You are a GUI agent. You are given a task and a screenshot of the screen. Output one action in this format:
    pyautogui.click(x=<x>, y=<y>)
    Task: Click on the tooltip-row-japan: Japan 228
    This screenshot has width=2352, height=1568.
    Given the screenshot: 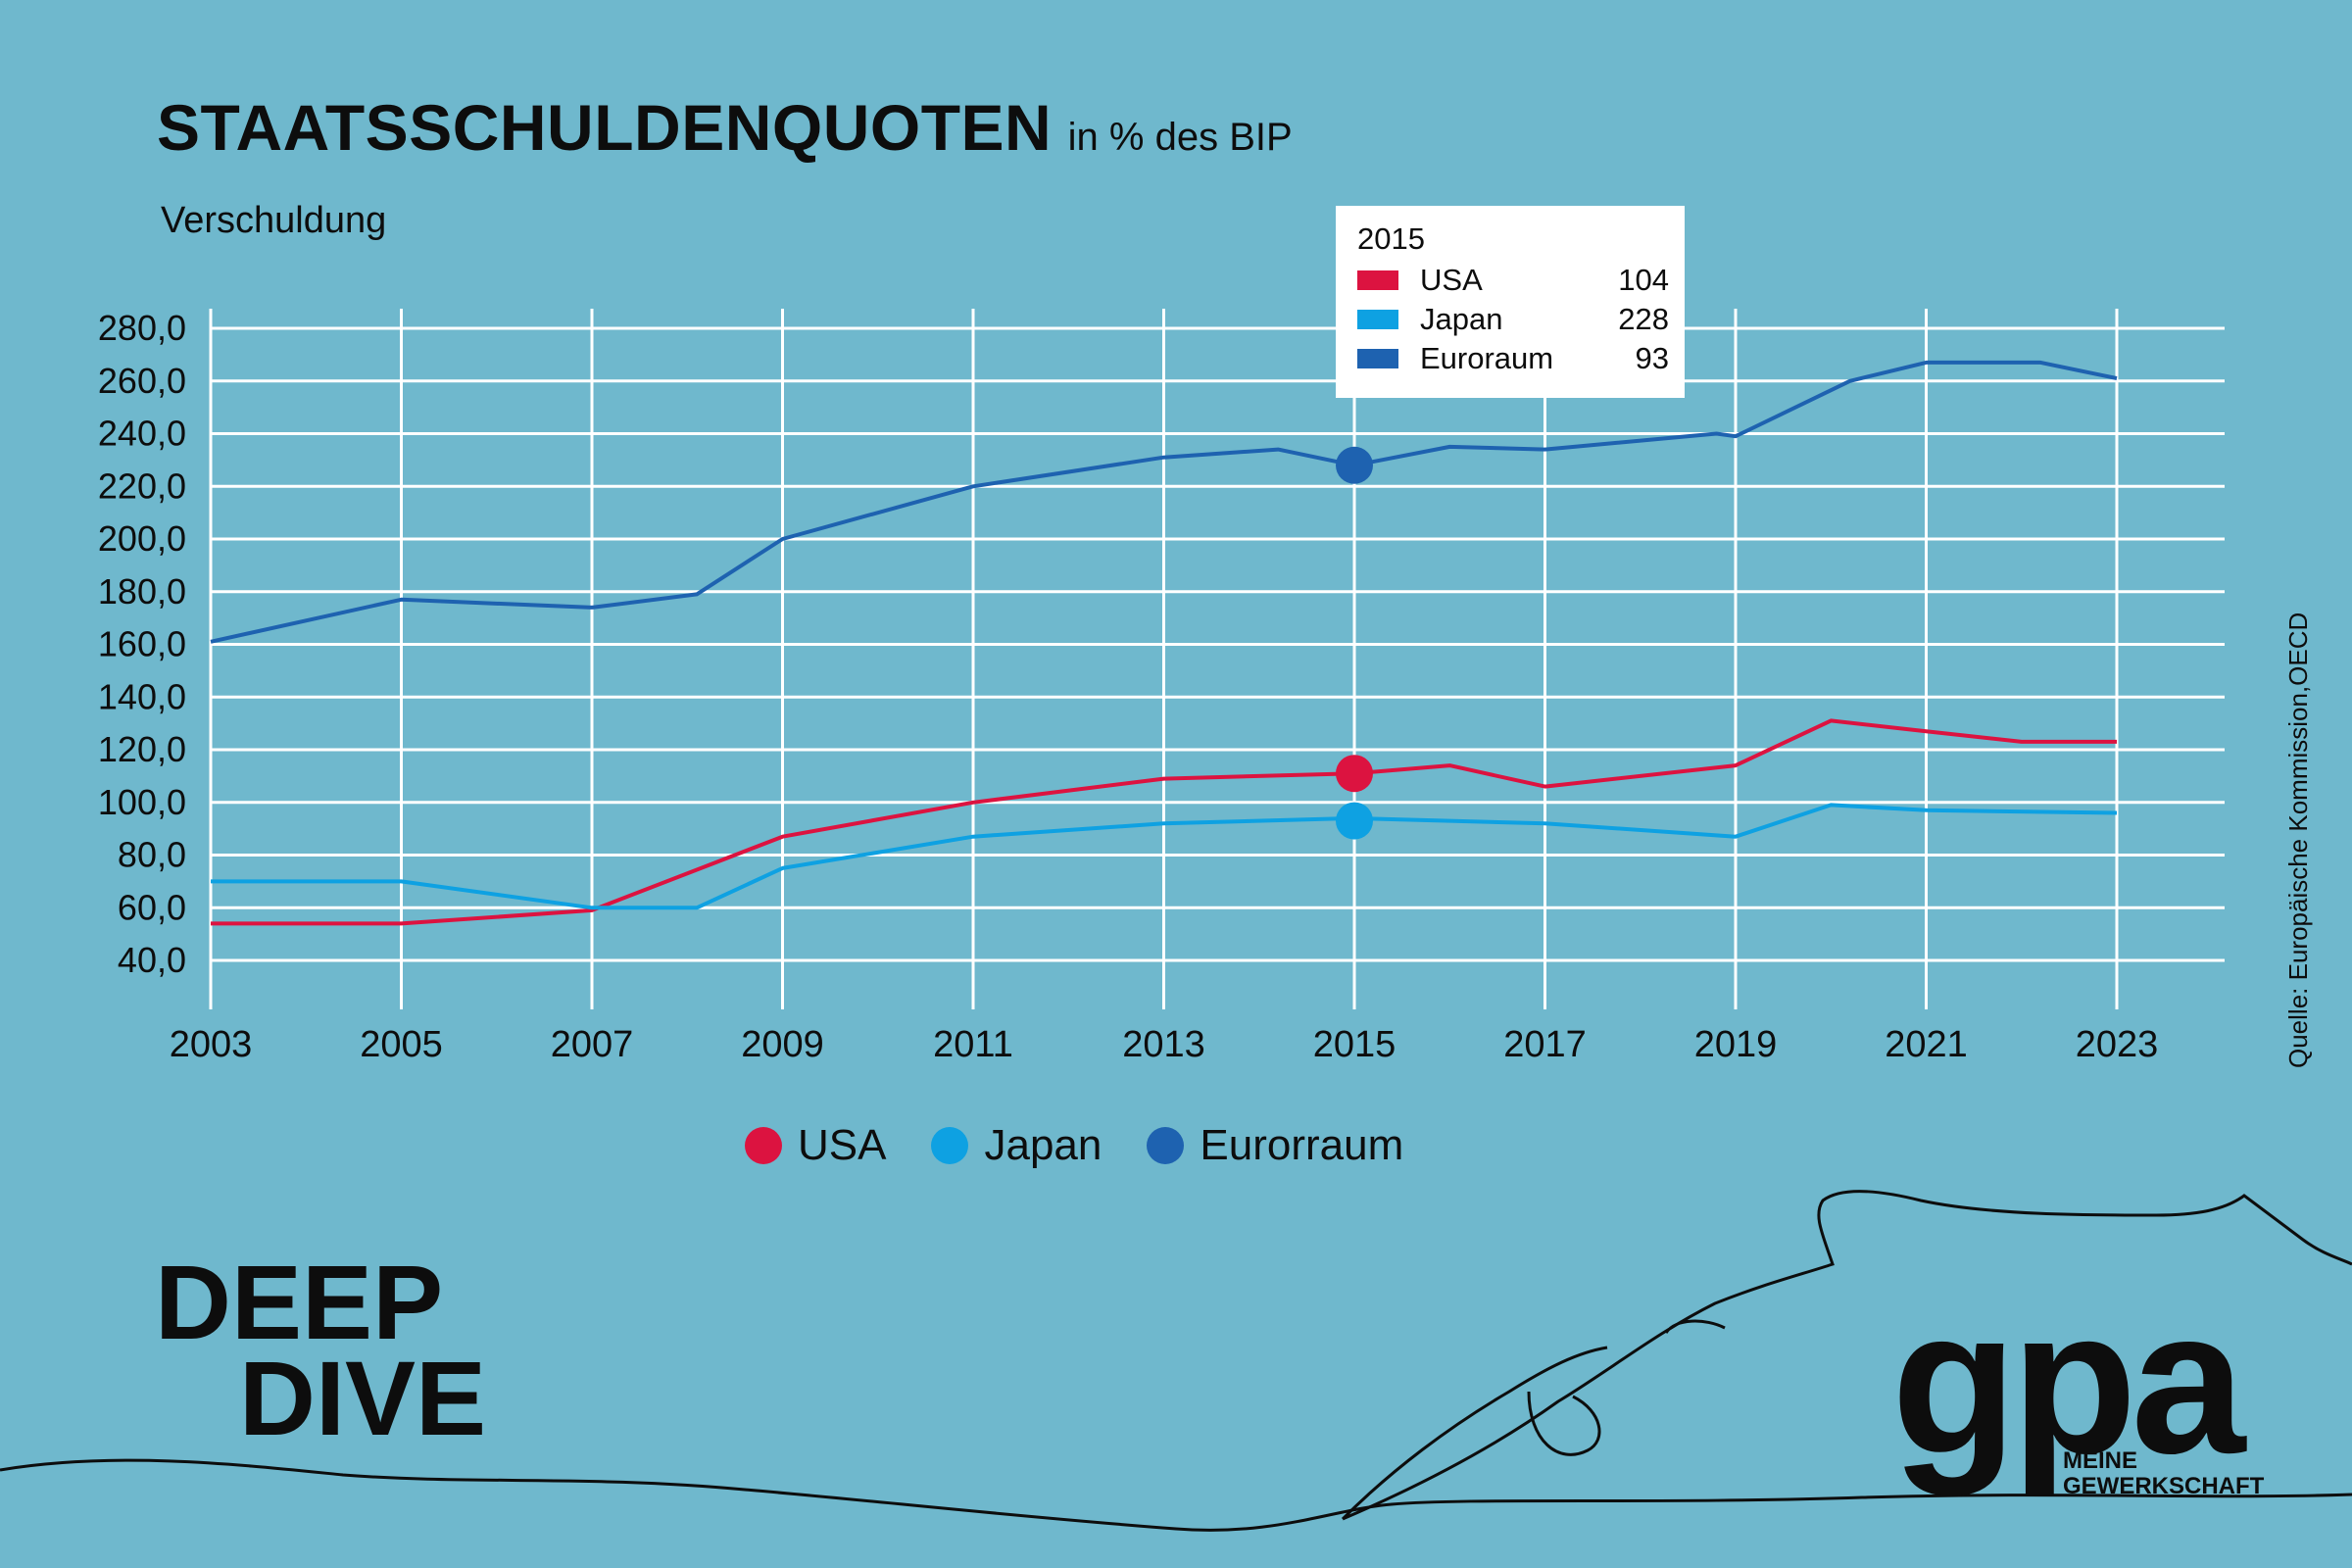 What is the action you would take?
    pyautogui.click(x=1513, y=319)
    